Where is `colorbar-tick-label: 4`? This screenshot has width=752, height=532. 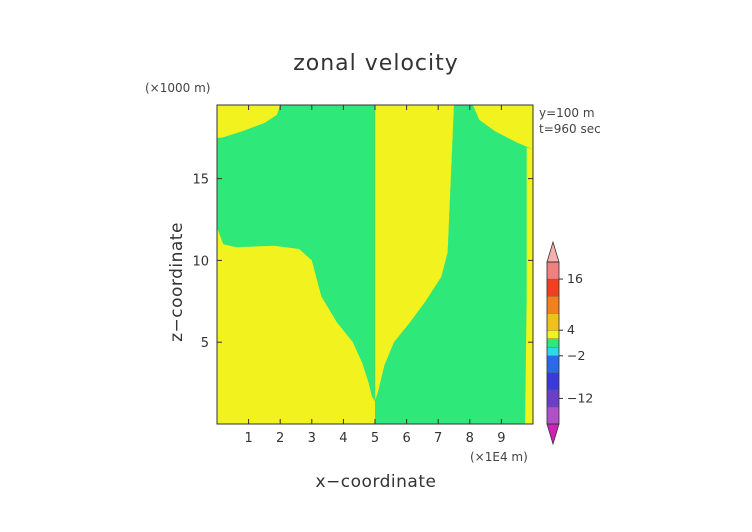
colorbar-tick-label: 4 is located at coordinates (571, 329).